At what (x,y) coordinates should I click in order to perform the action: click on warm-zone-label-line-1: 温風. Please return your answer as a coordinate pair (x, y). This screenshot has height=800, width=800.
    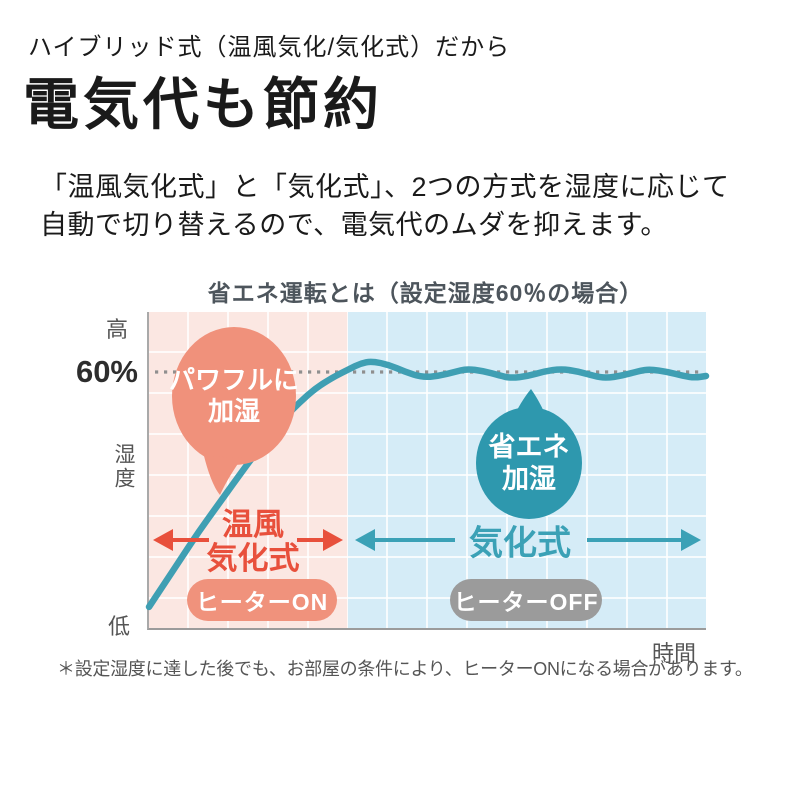
    Looking at the image, I should click on (253, 524).